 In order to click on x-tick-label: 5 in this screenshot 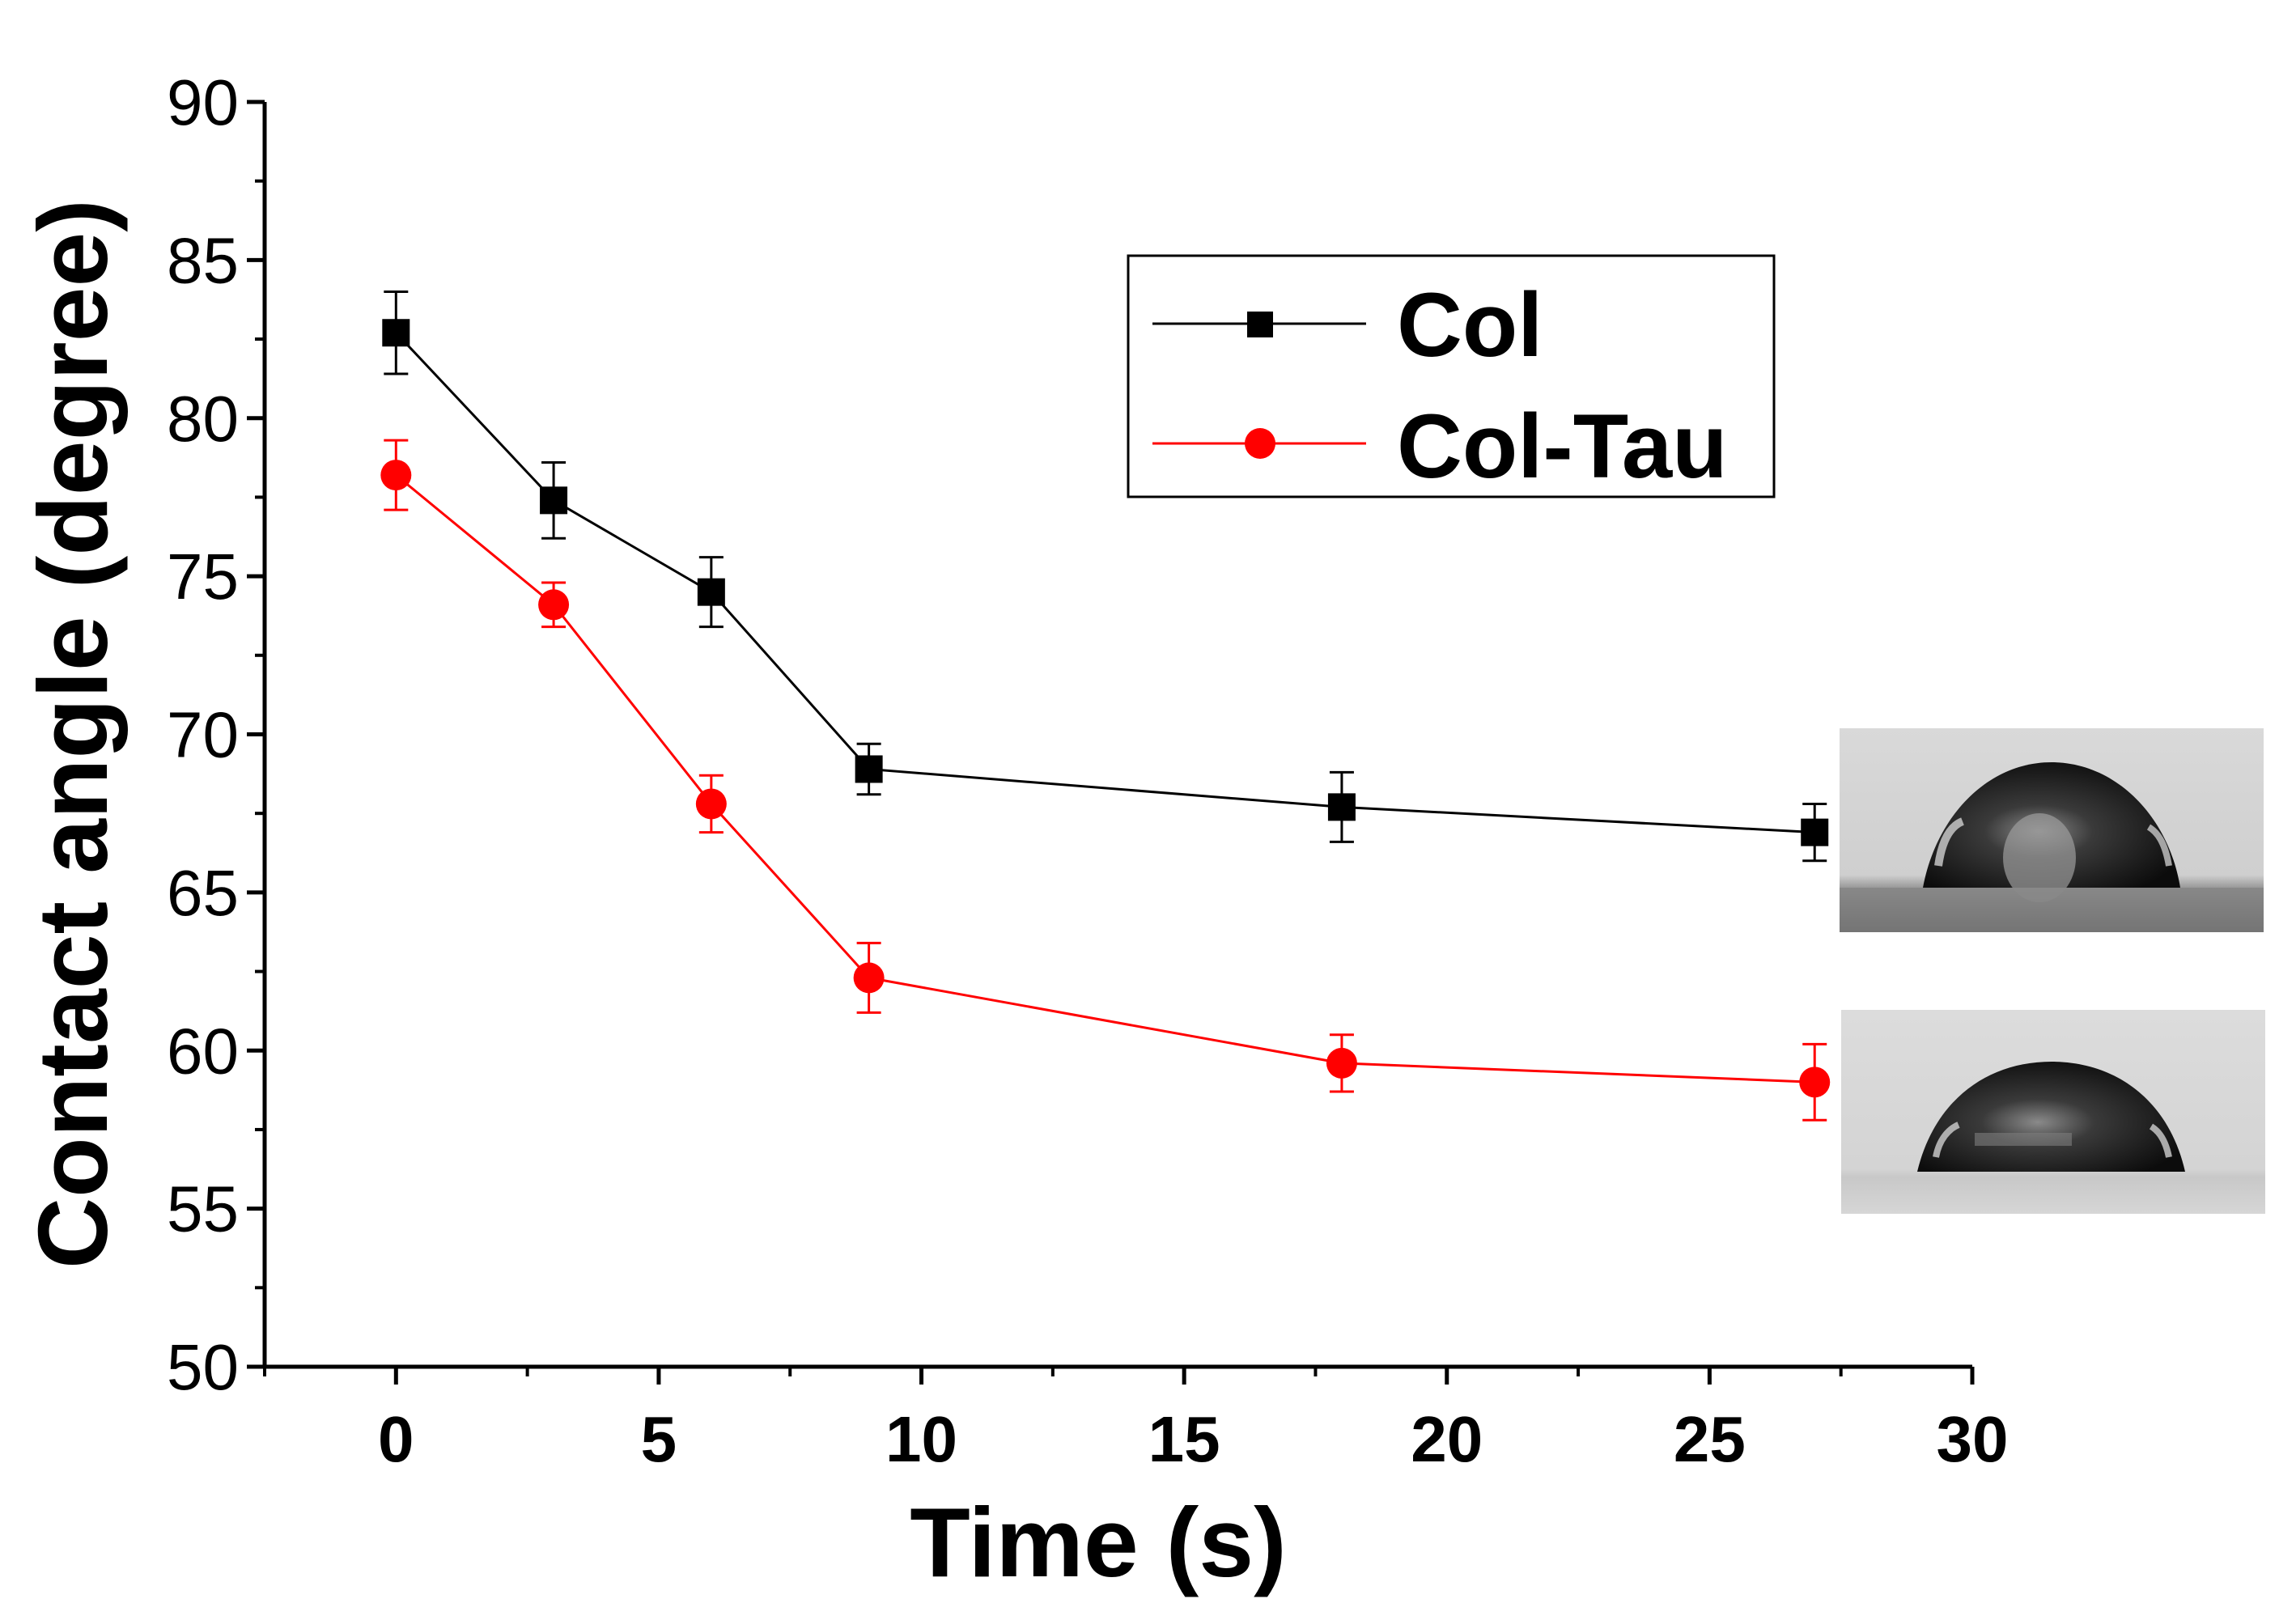, I will do `click(659, 1439)`.